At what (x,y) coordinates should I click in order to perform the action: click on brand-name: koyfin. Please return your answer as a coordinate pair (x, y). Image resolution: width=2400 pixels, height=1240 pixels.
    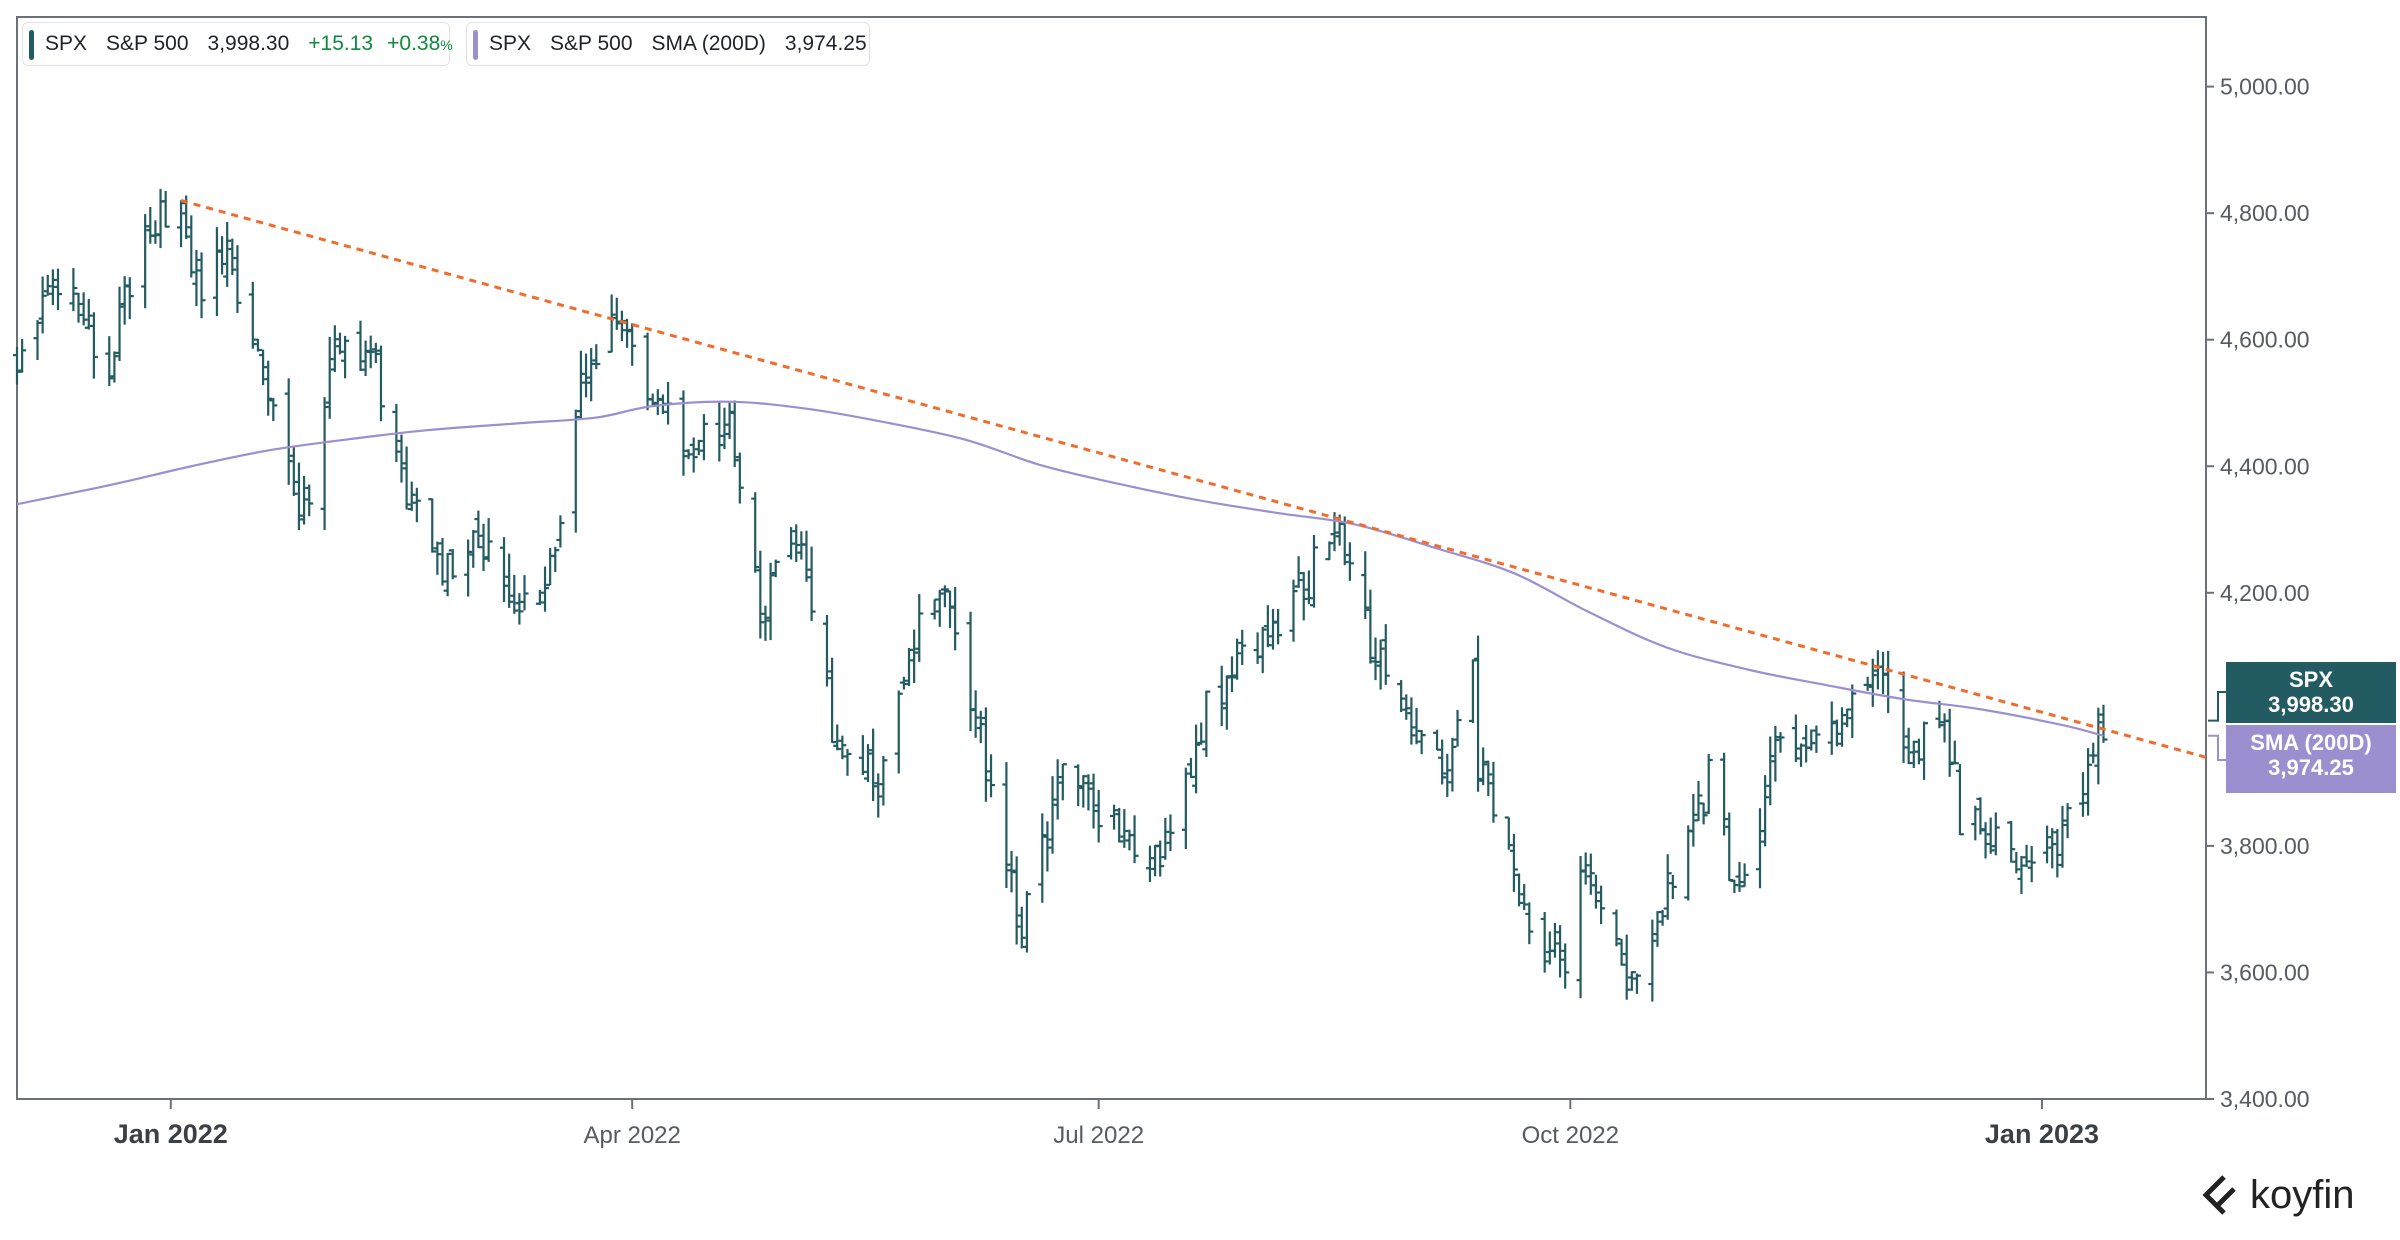
    Looking at the image, I should click on (2302, 1194).